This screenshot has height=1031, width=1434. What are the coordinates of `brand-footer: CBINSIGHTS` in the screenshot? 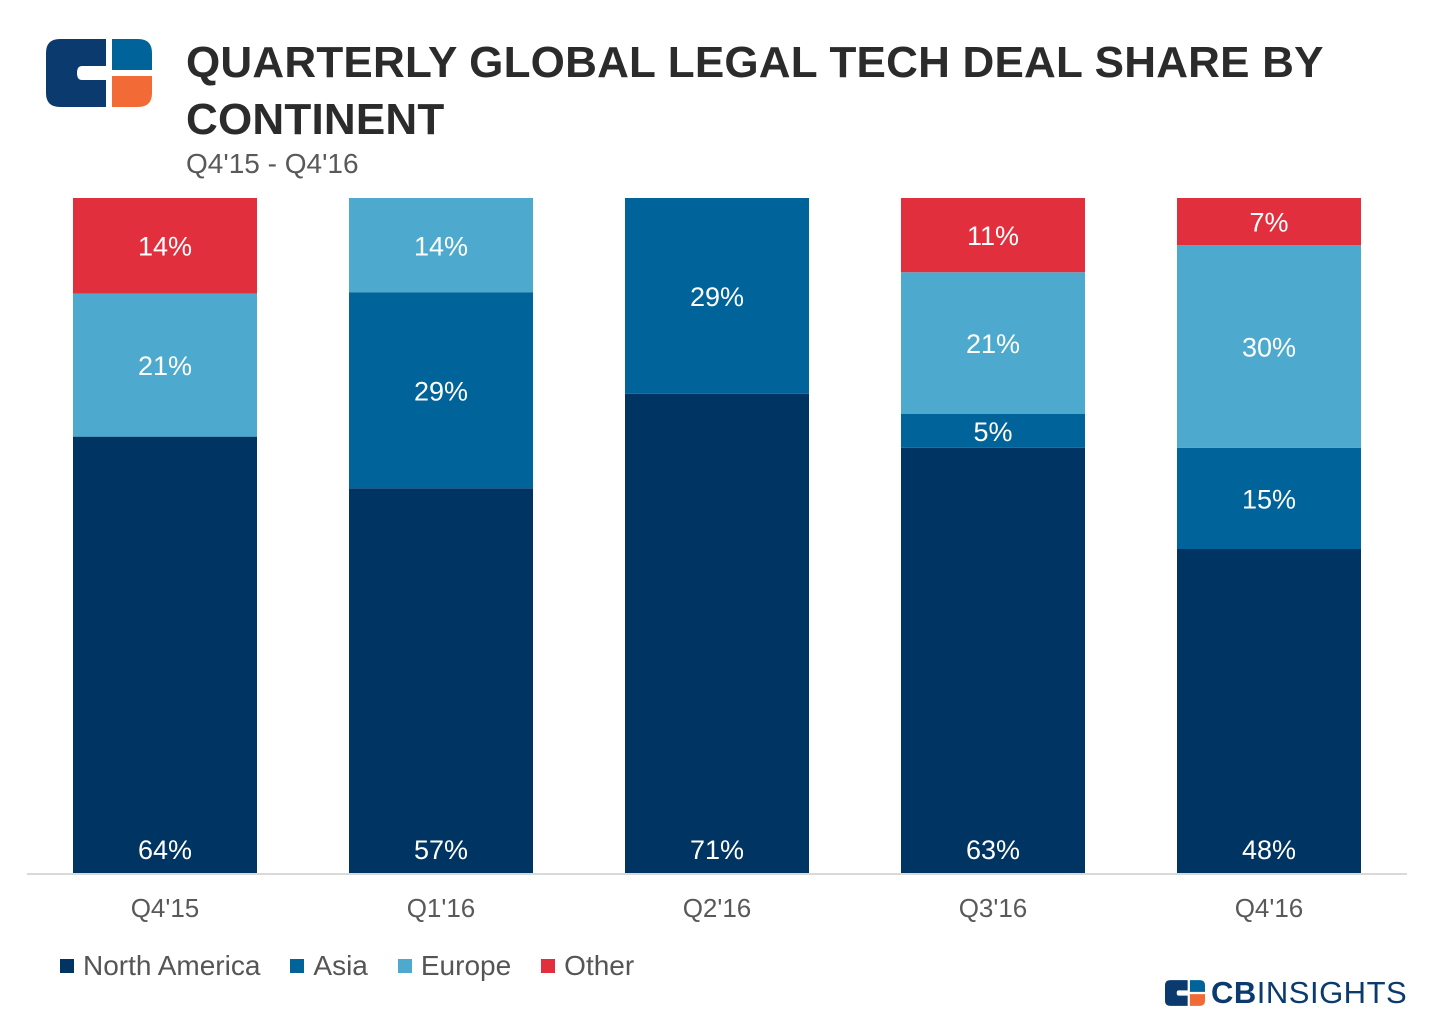 It's located at (1286, 993).